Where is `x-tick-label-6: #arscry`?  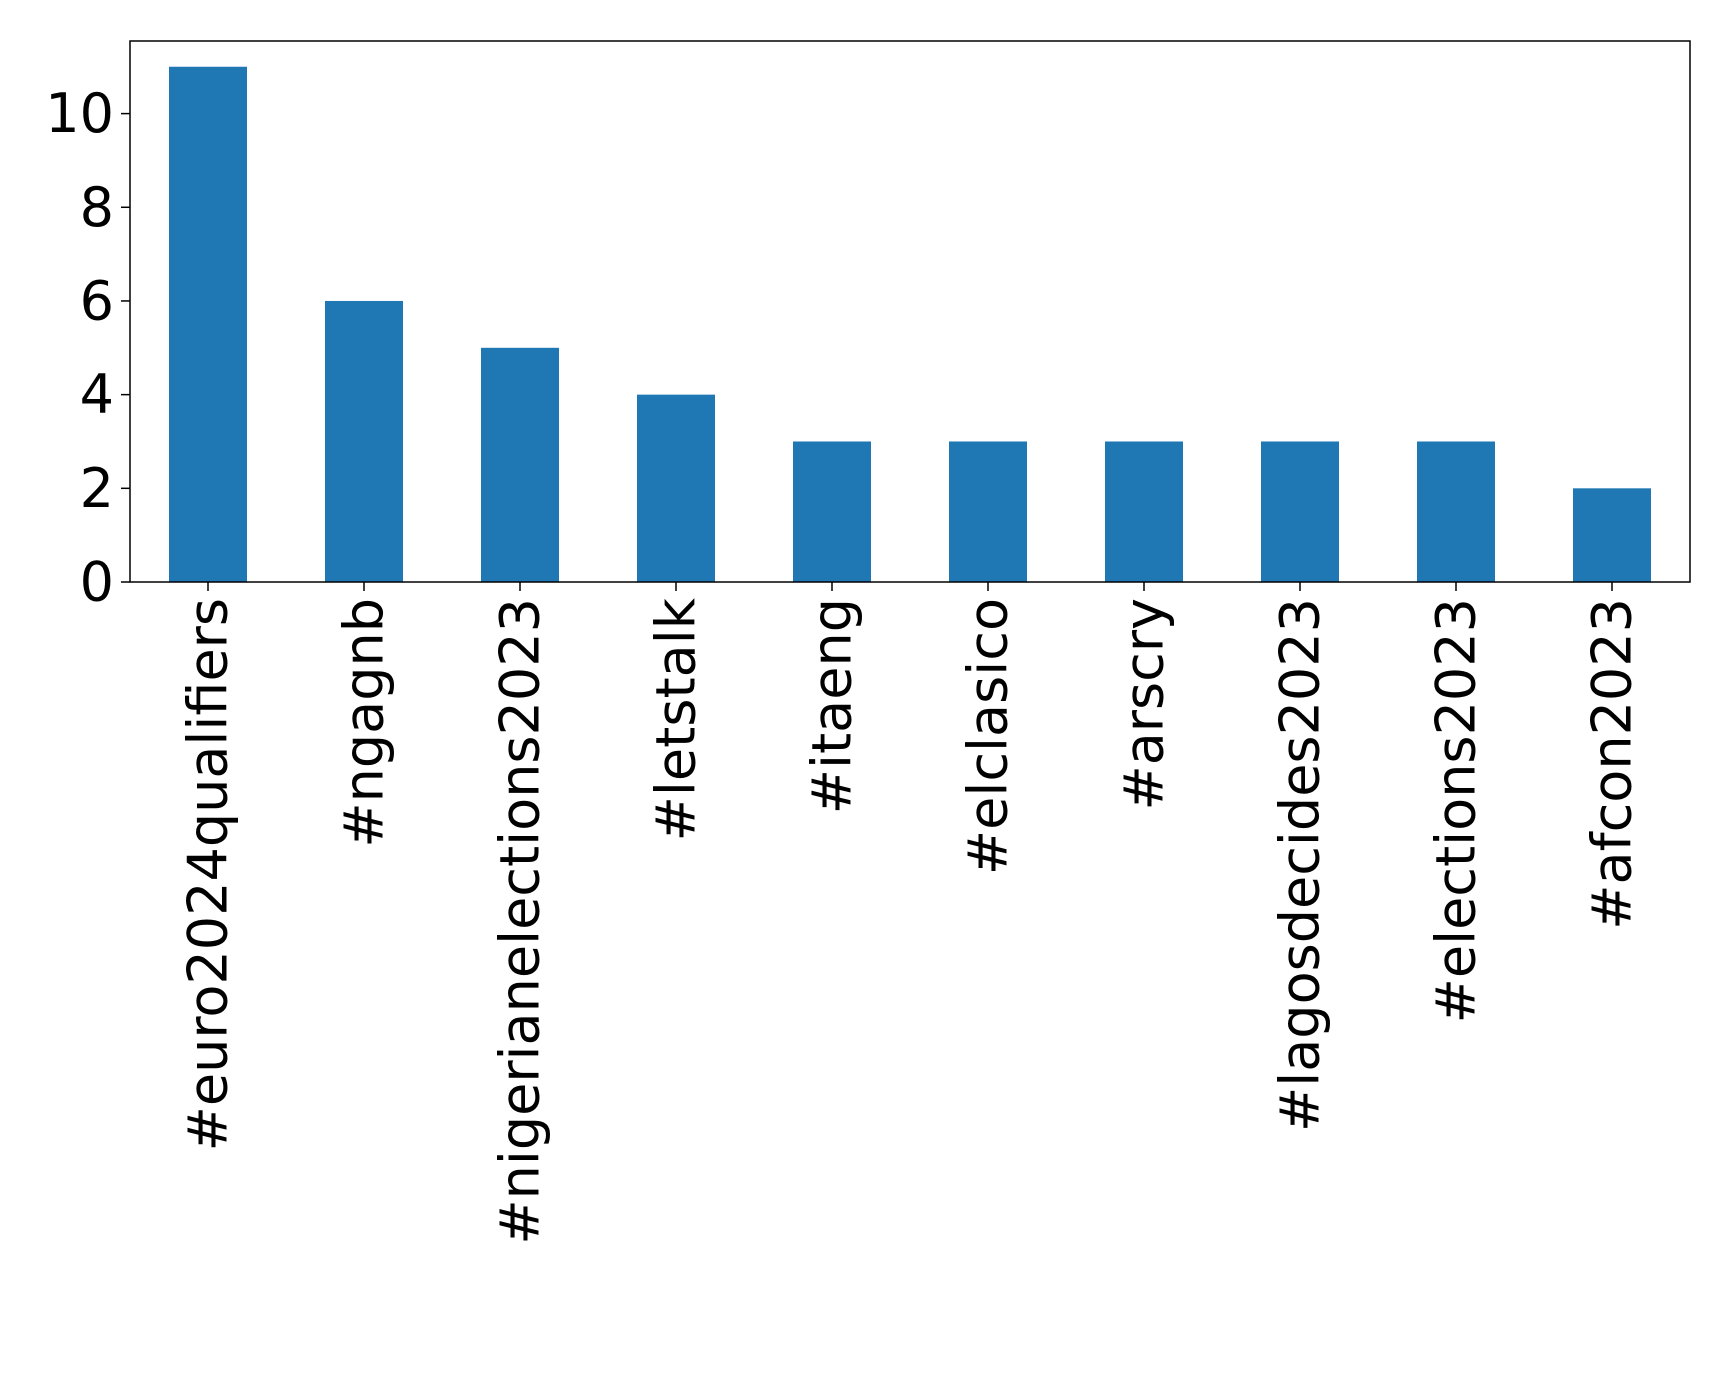 x-tick-label-6: #arscry is located at coordinates (1144, 704).